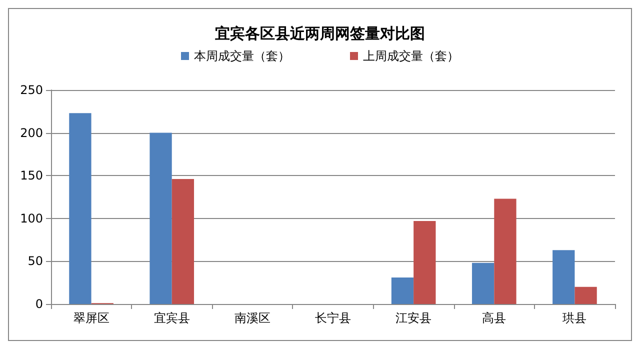 The width and height of the screenshot is (640, 349). What do you see at coordinates (574, 318) in the screenshot?
I see `x-tick-label: 珙县` at bounding box center [574, 318].